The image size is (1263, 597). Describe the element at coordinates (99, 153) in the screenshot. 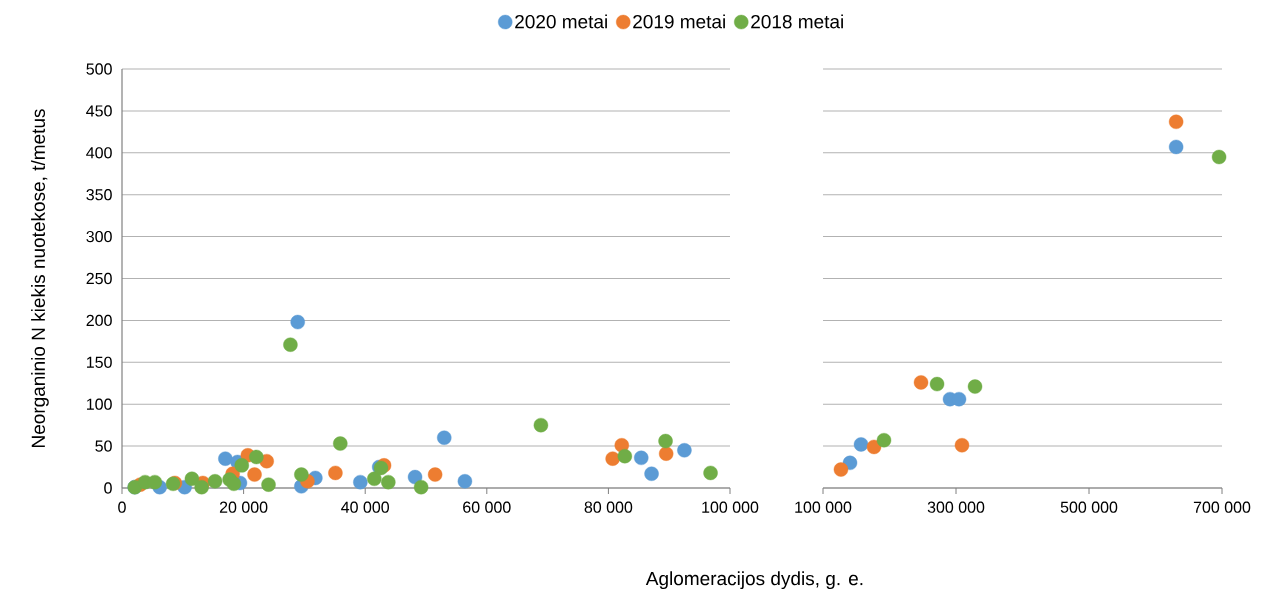

I see `y-tick-label: 400` at that location.